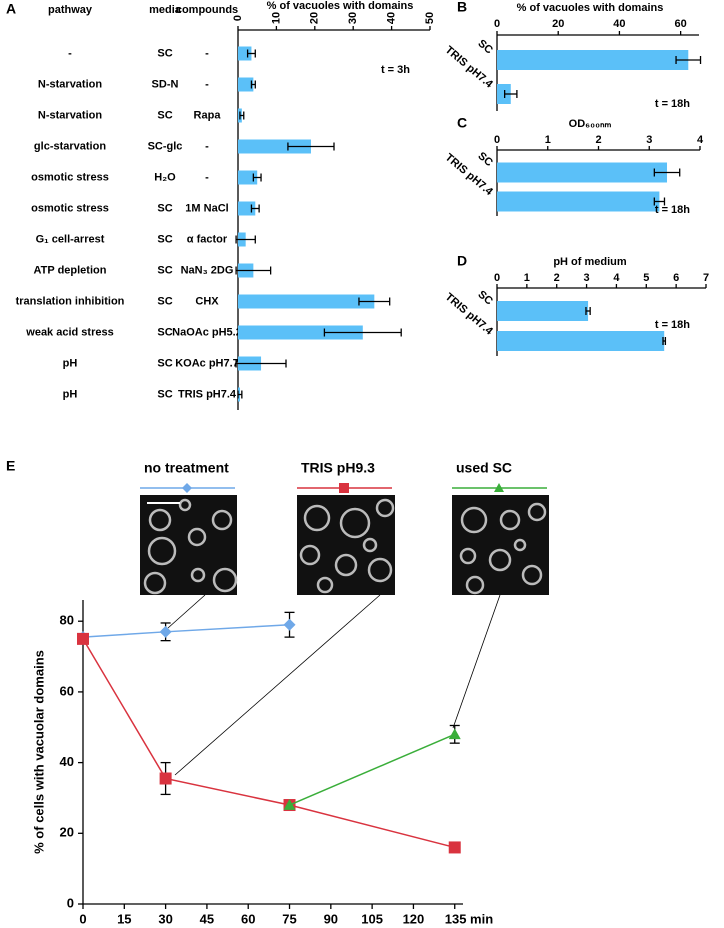 This screenshot has width=724, height=928. Describe the element at coordinates (462, 261) in the screenshot. I see `panel-label: D` at that location.